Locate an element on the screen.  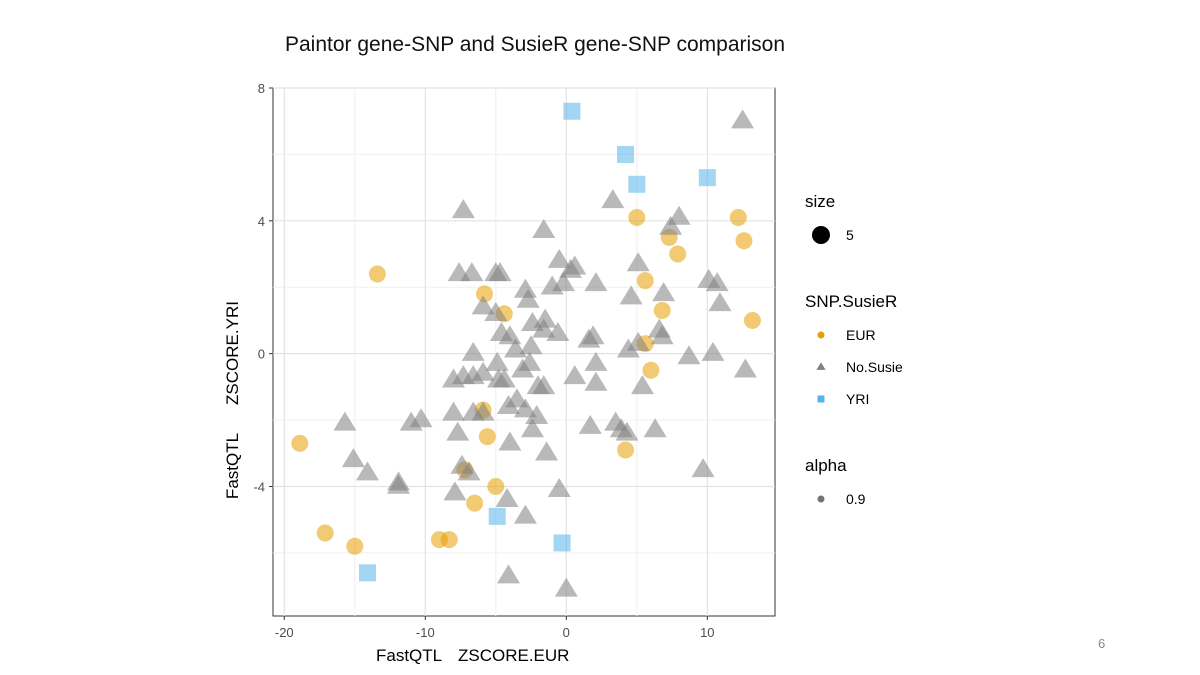
x-axis-label-prefix: FastQTL is located at coordinates (409, 655).